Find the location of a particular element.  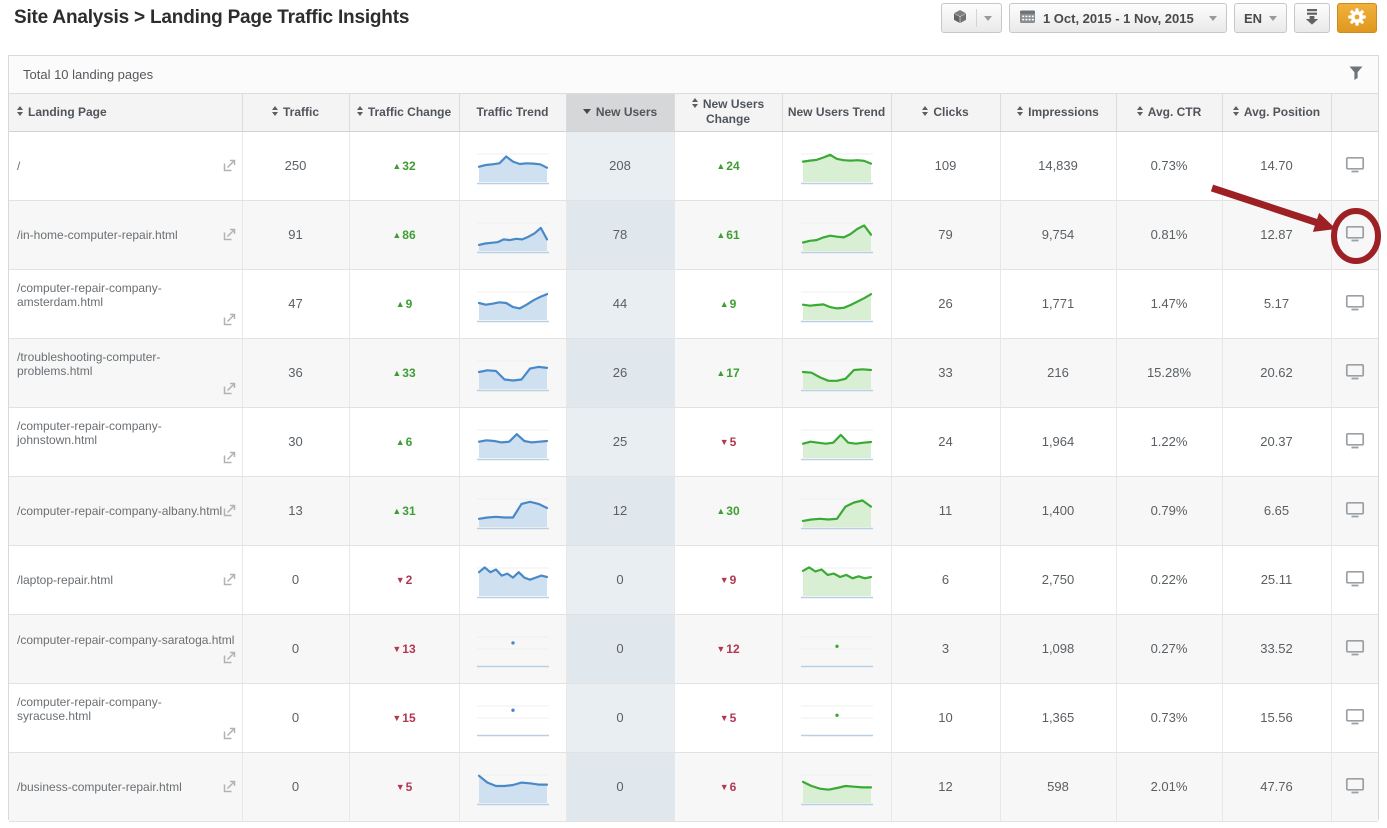

traffic-change-cell: ▼15 is located at coordinates (404, 718).